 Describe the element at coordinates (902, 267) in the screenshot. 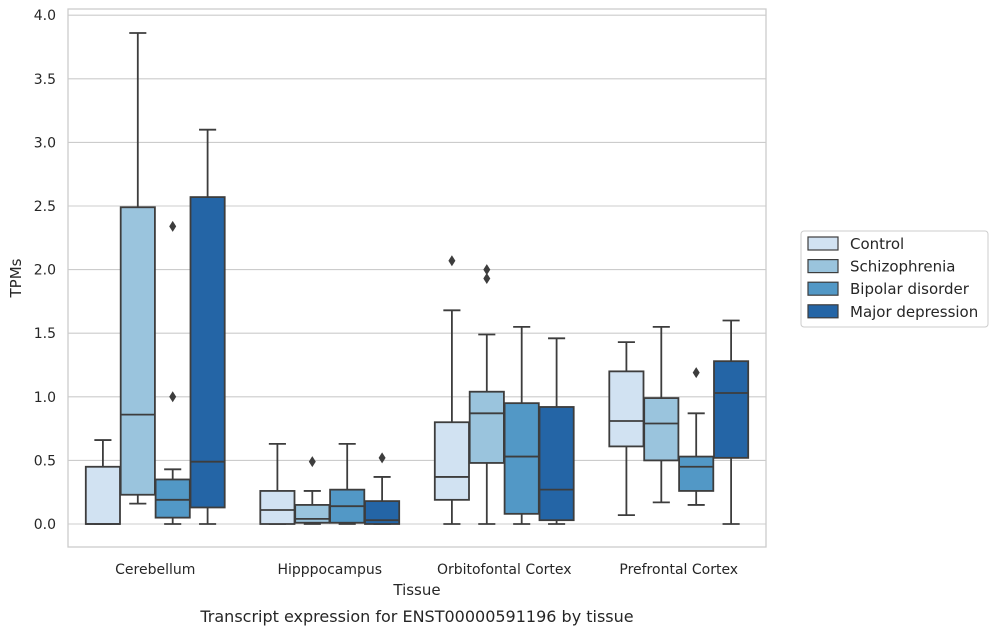

I see `legend-label: Schizophrenia` at that location.